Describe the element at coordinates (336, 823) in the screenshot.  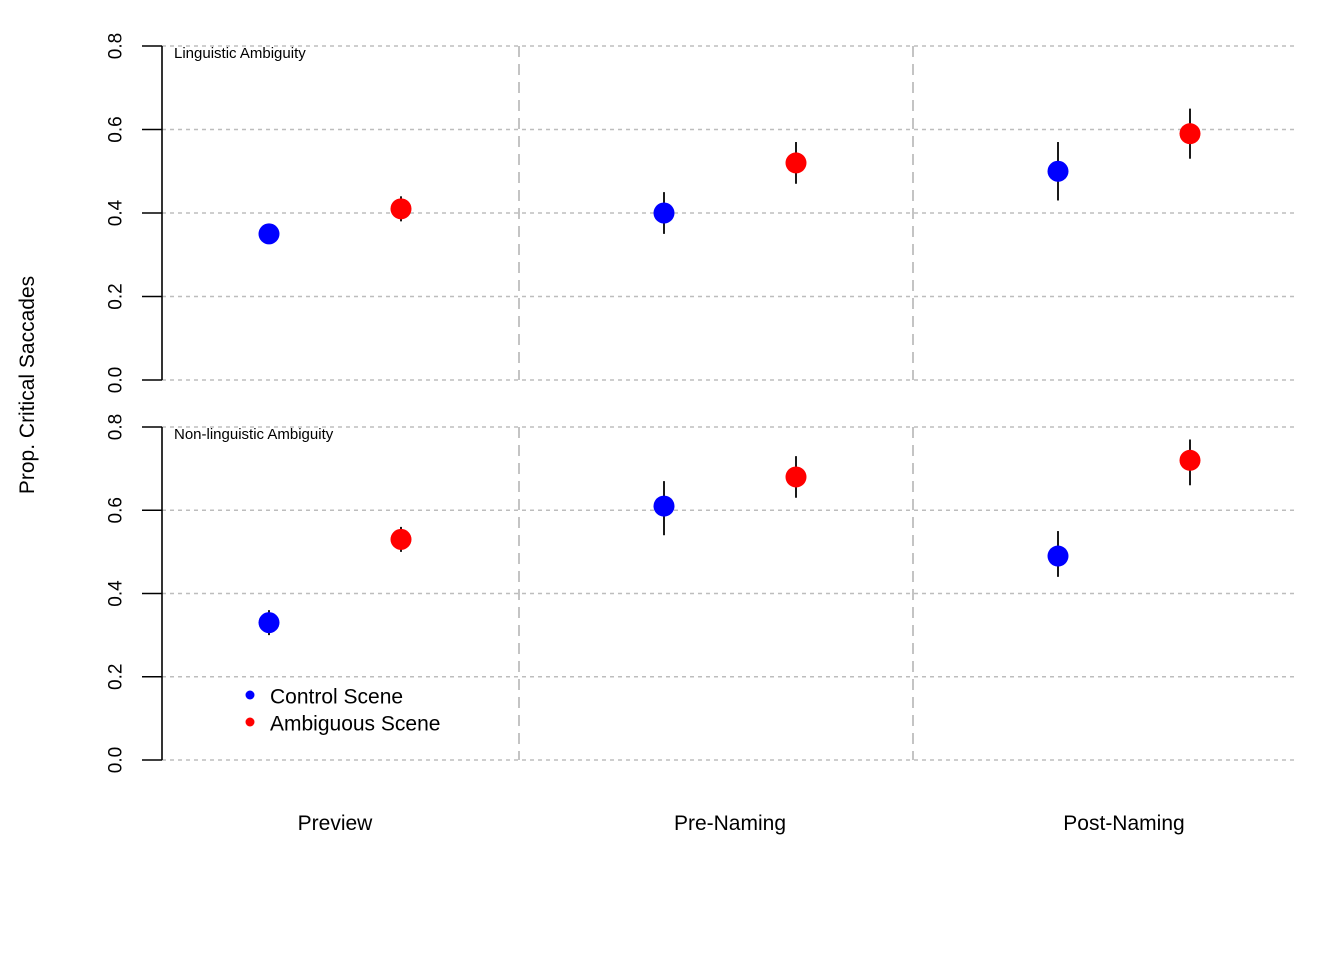
I see `category-label: Preview` at that location.